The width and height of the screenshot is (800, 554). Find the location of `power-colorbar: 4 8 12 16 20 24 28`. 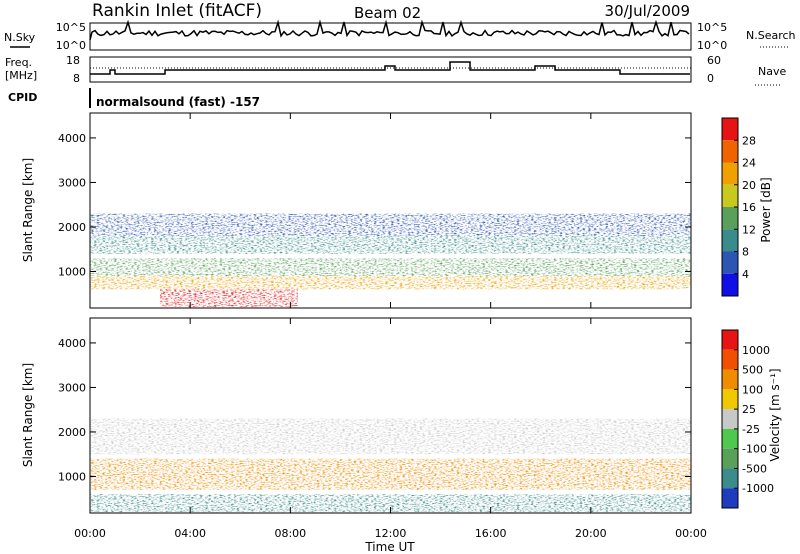

power-colorbar: 4 8 12 16 20 24 28 is located at coordinates (738, 207).